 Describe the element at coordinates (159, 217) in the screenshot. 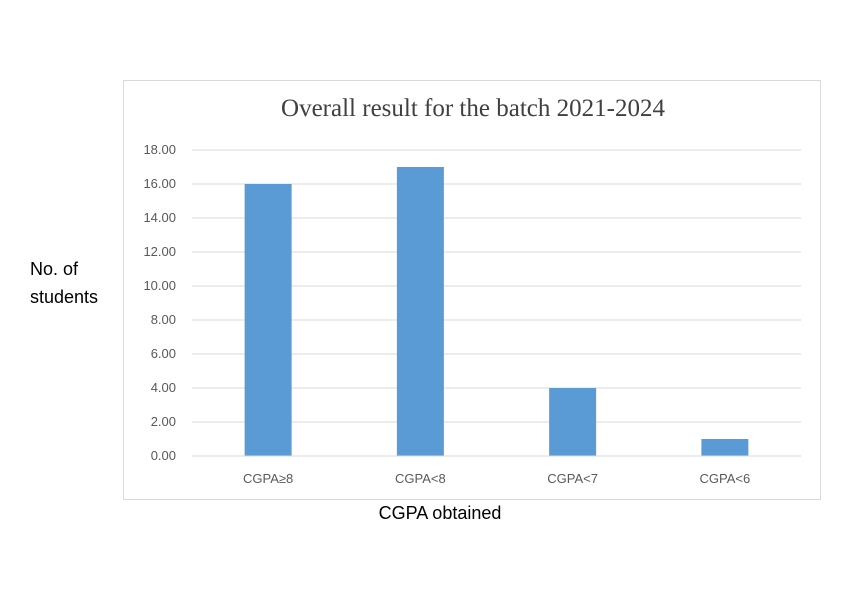

I see `y-tick-label: 14.00` at that location.